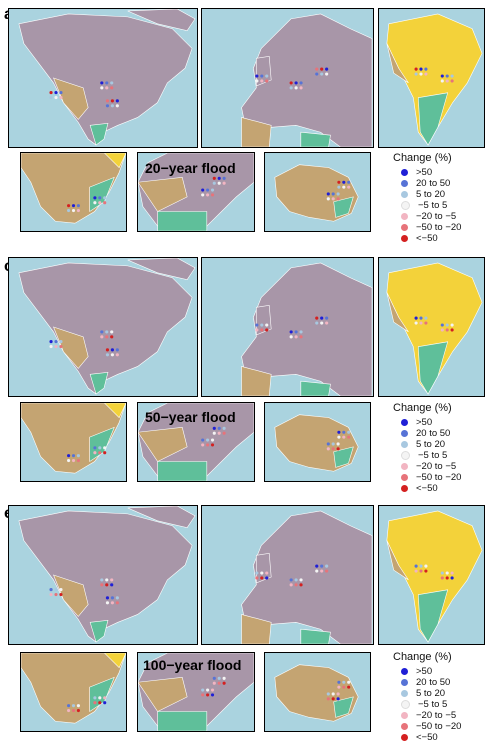 This screenshot has width=491, height=743. I want to click on legend-label: <−50, so click(427, 488).